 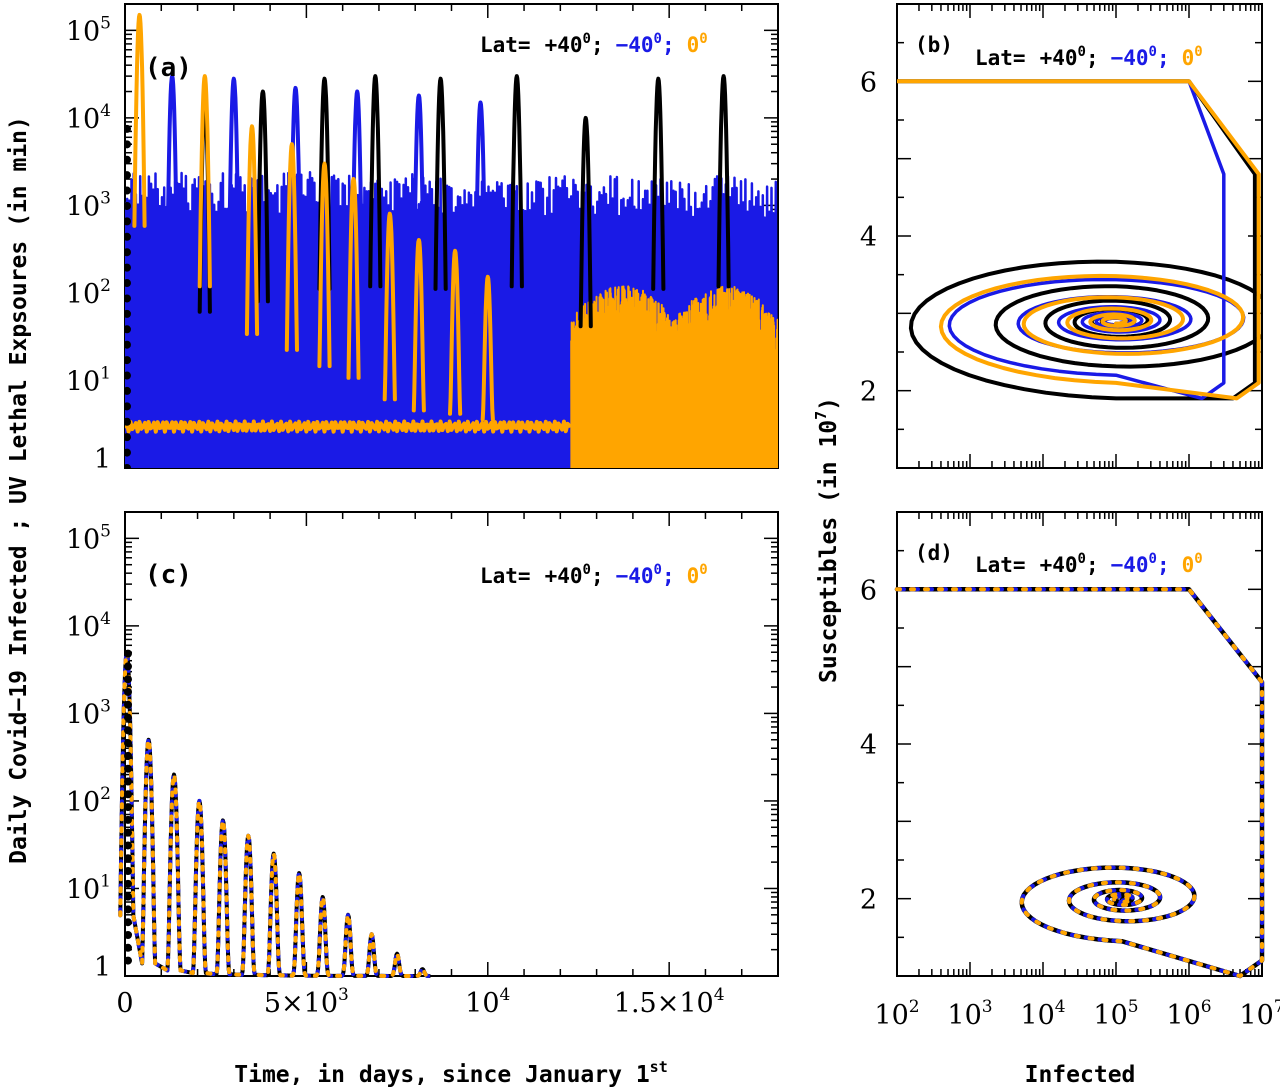 I want to click on y-tick-label: 10⁴, so click(x=88, y=626).